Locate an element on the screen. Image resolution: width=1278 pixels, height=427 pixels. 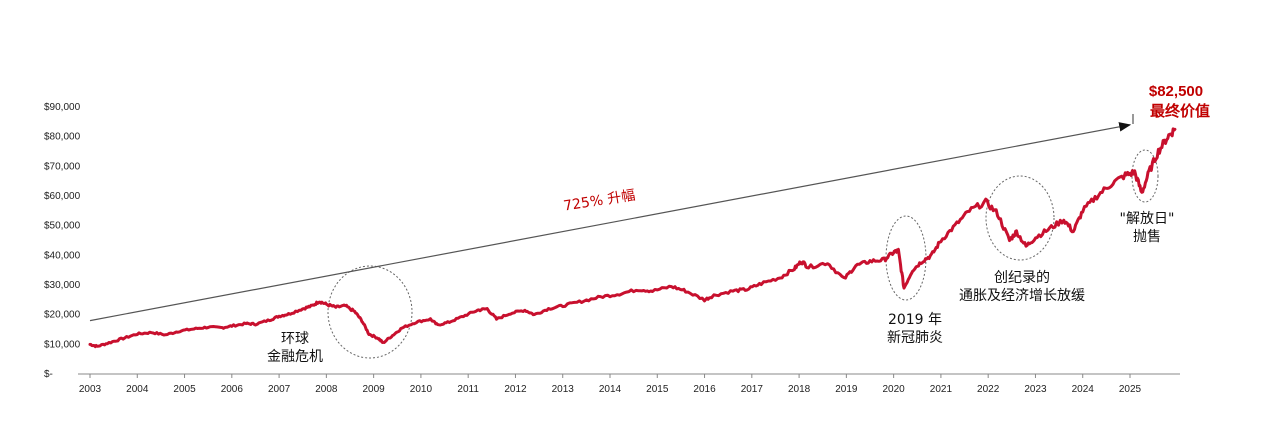
x-tick-label: 2018 is located at coordinates (799, 389).